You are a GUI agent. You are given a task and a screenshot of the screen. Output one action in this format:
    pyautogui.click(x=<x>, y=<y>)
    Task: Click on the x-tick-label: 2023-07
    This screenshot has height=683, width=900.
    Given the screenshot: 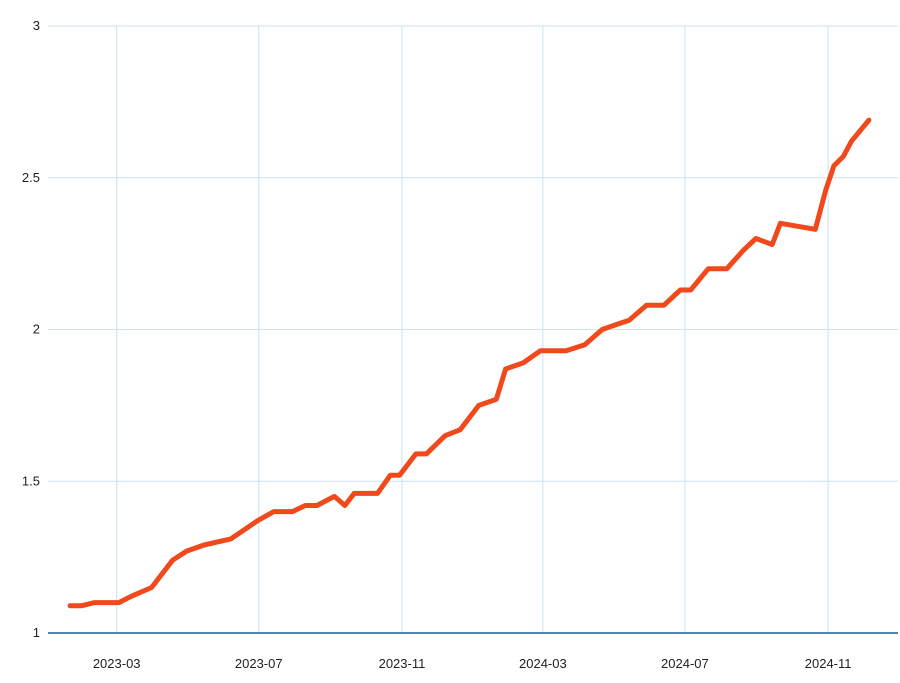 What is the action you would take?
    pyautogui.click(x=259, y=663)
    